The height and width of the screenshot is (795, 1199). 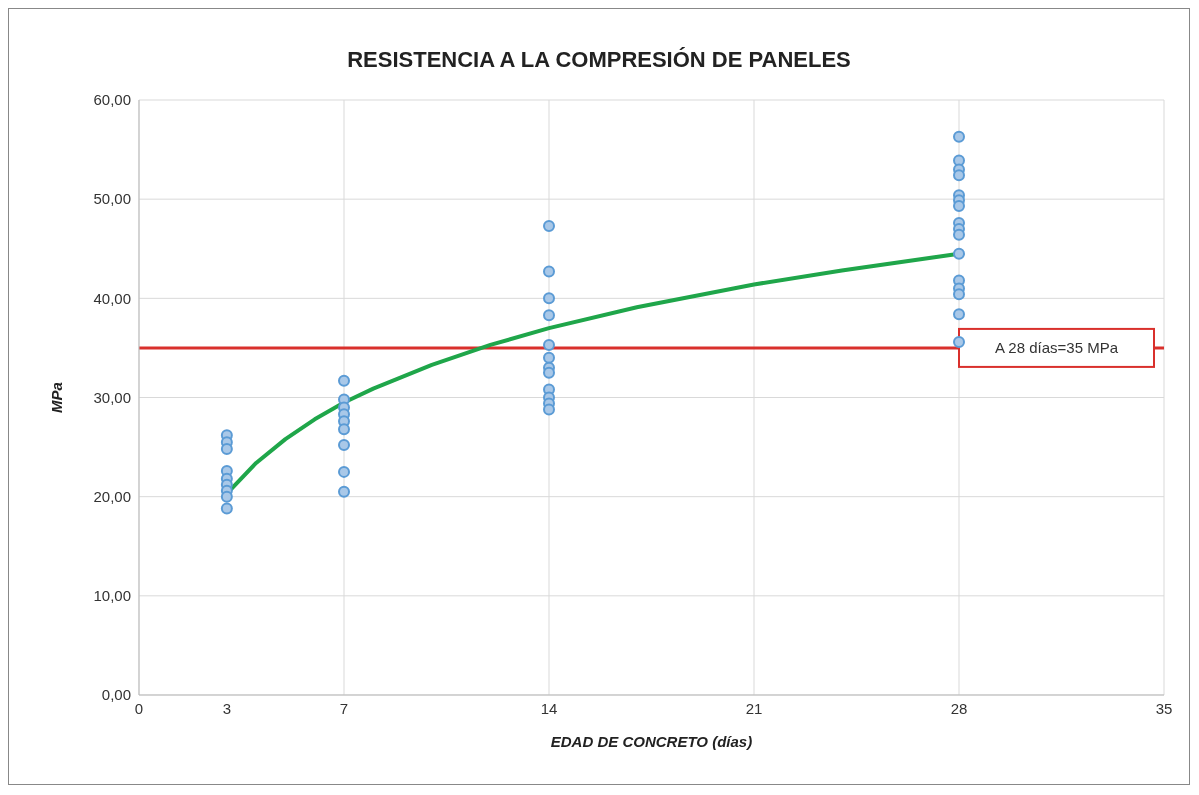 What do you see at coordinates (112, 596) in the screenshot?
I see `y-tick-label: 10,00` at bounding box center [112, 596].